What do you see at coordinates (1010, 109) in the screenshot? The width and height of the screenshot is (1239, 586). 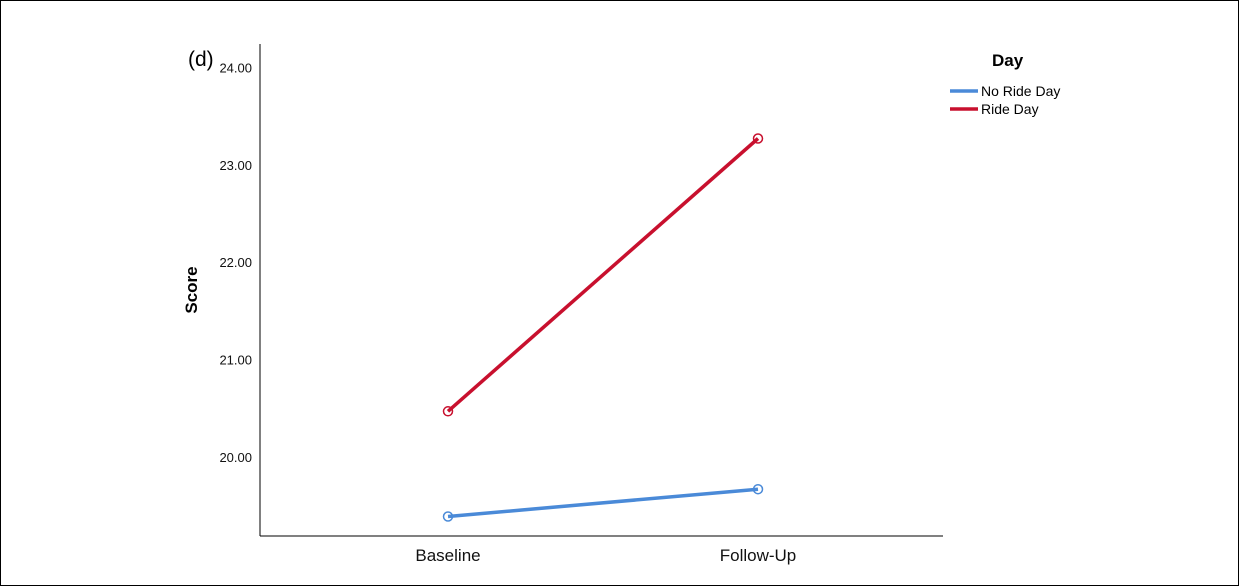 I see `legend-item-label: Ride Day` at bounding box center [1010, 109].